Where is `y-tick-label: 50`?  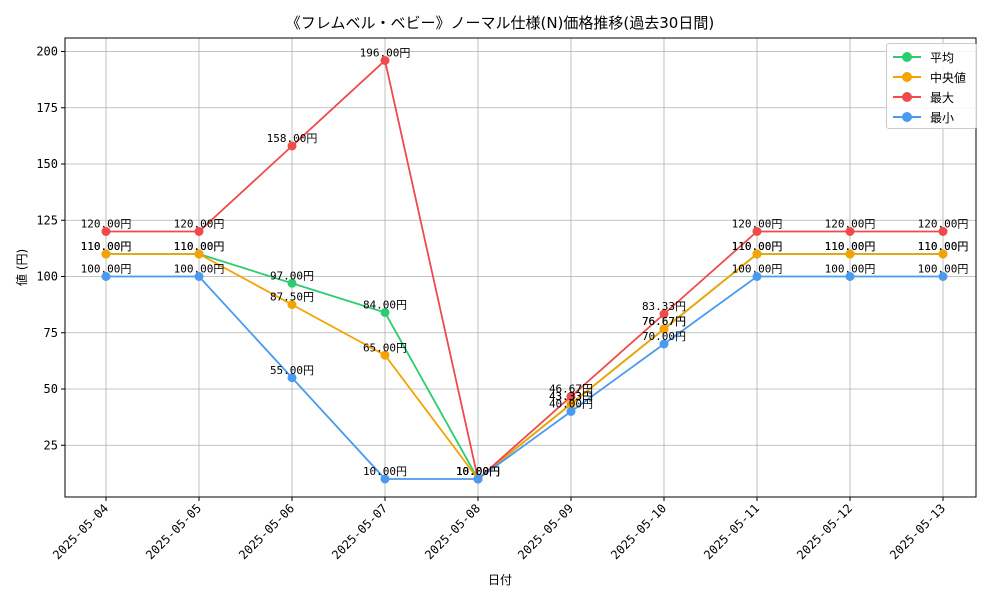 y-tick-label: 50 is located at coordinates (51, 389).